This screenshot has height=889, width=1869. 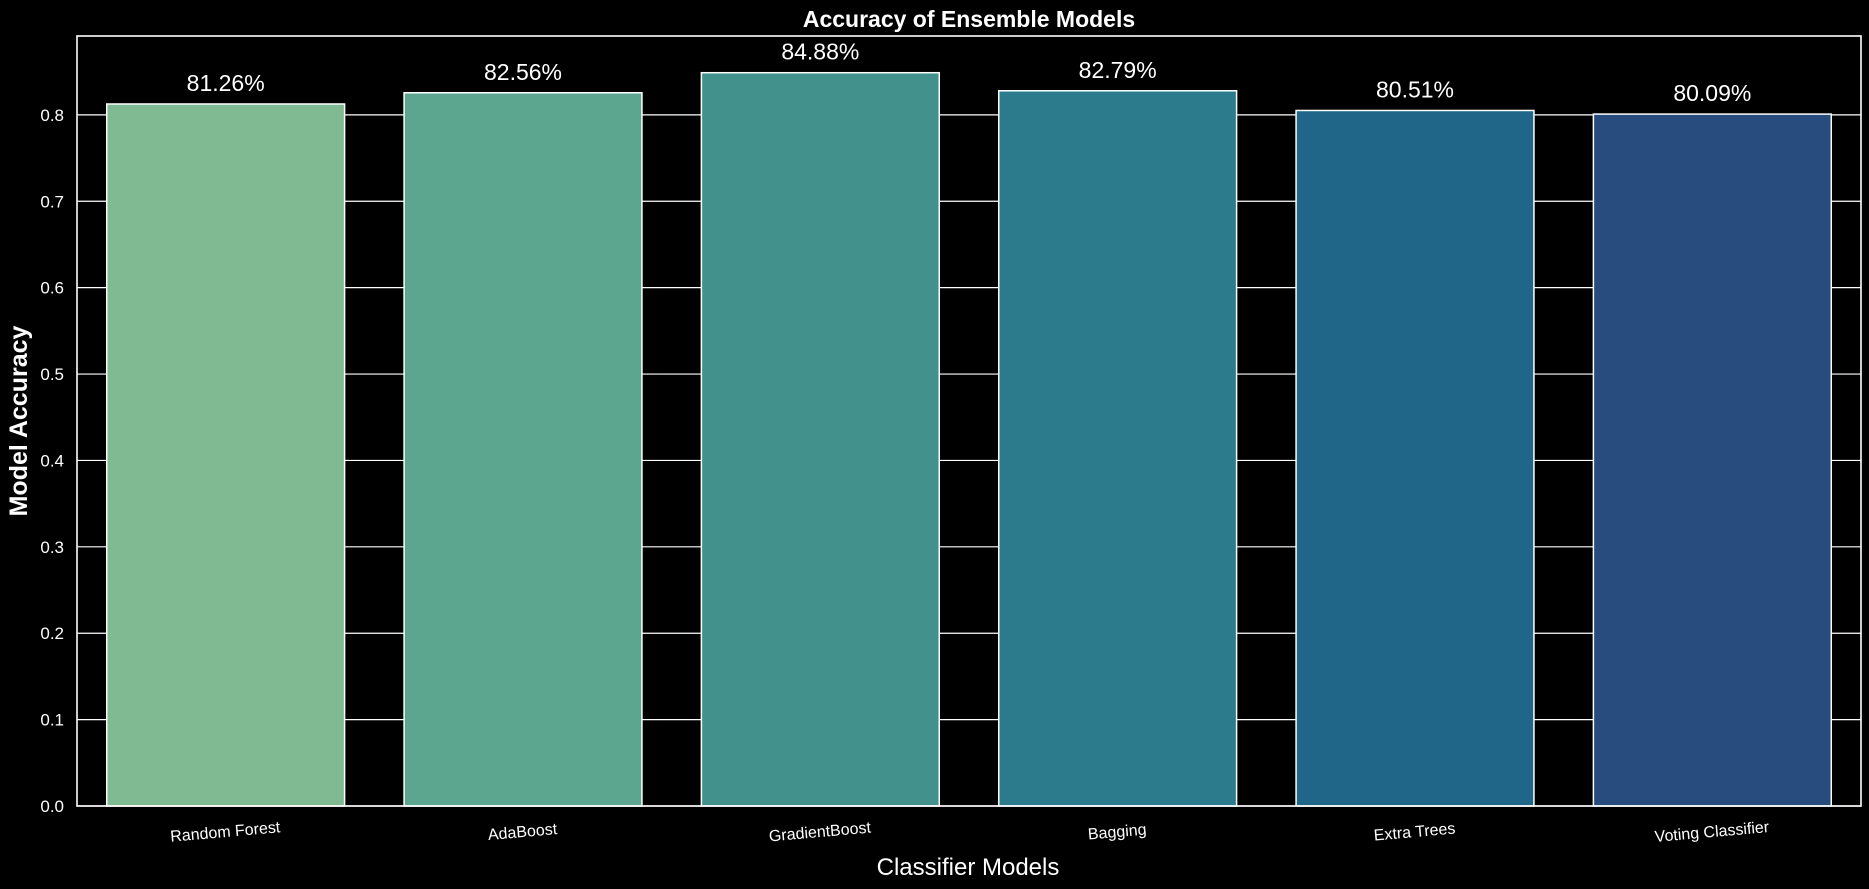 What do you see at coordinates (52, 201) in the screenshot?
I see `y-tick-label: 0.7` at bounding box center [52, 201].